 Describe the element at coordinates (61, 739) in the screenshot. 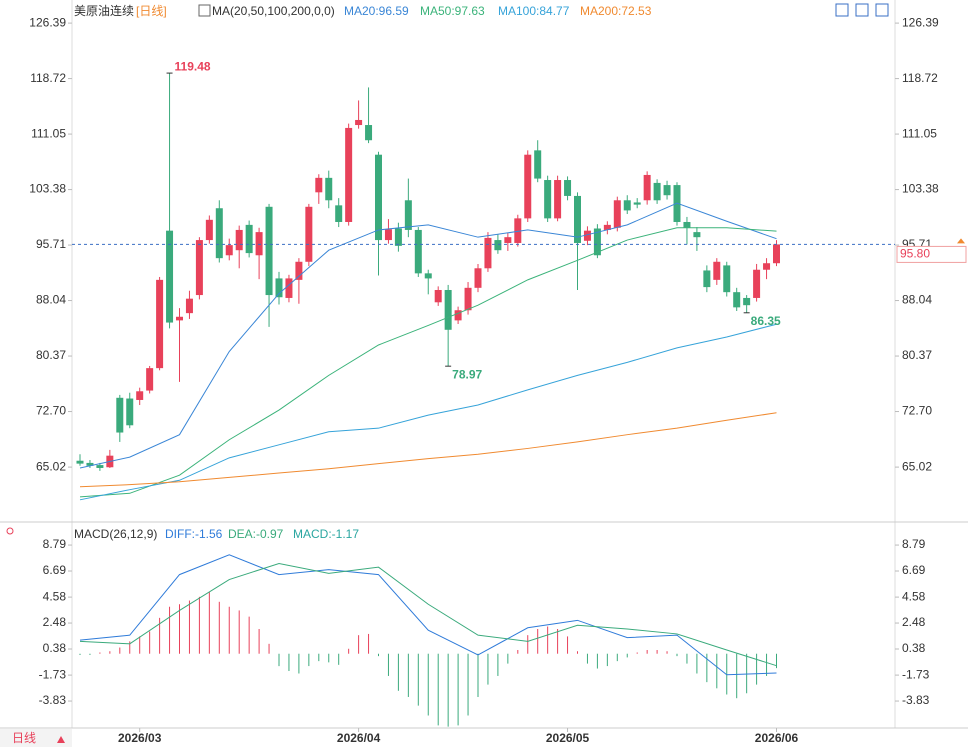

I see `tab-arrow` at that location.